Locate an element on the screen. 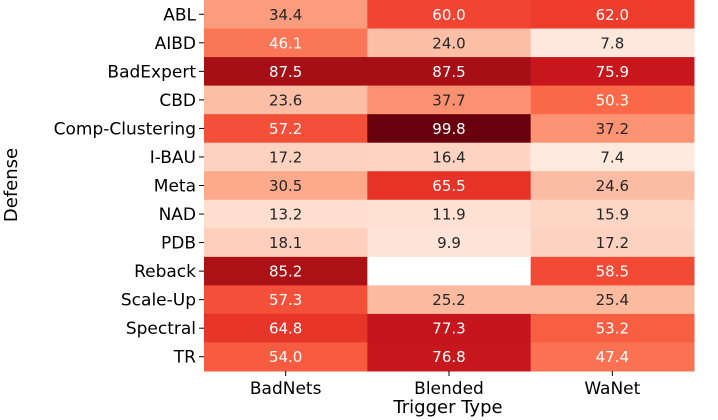  cell-value-label: 57.2 is located at coordinates (285, 129).